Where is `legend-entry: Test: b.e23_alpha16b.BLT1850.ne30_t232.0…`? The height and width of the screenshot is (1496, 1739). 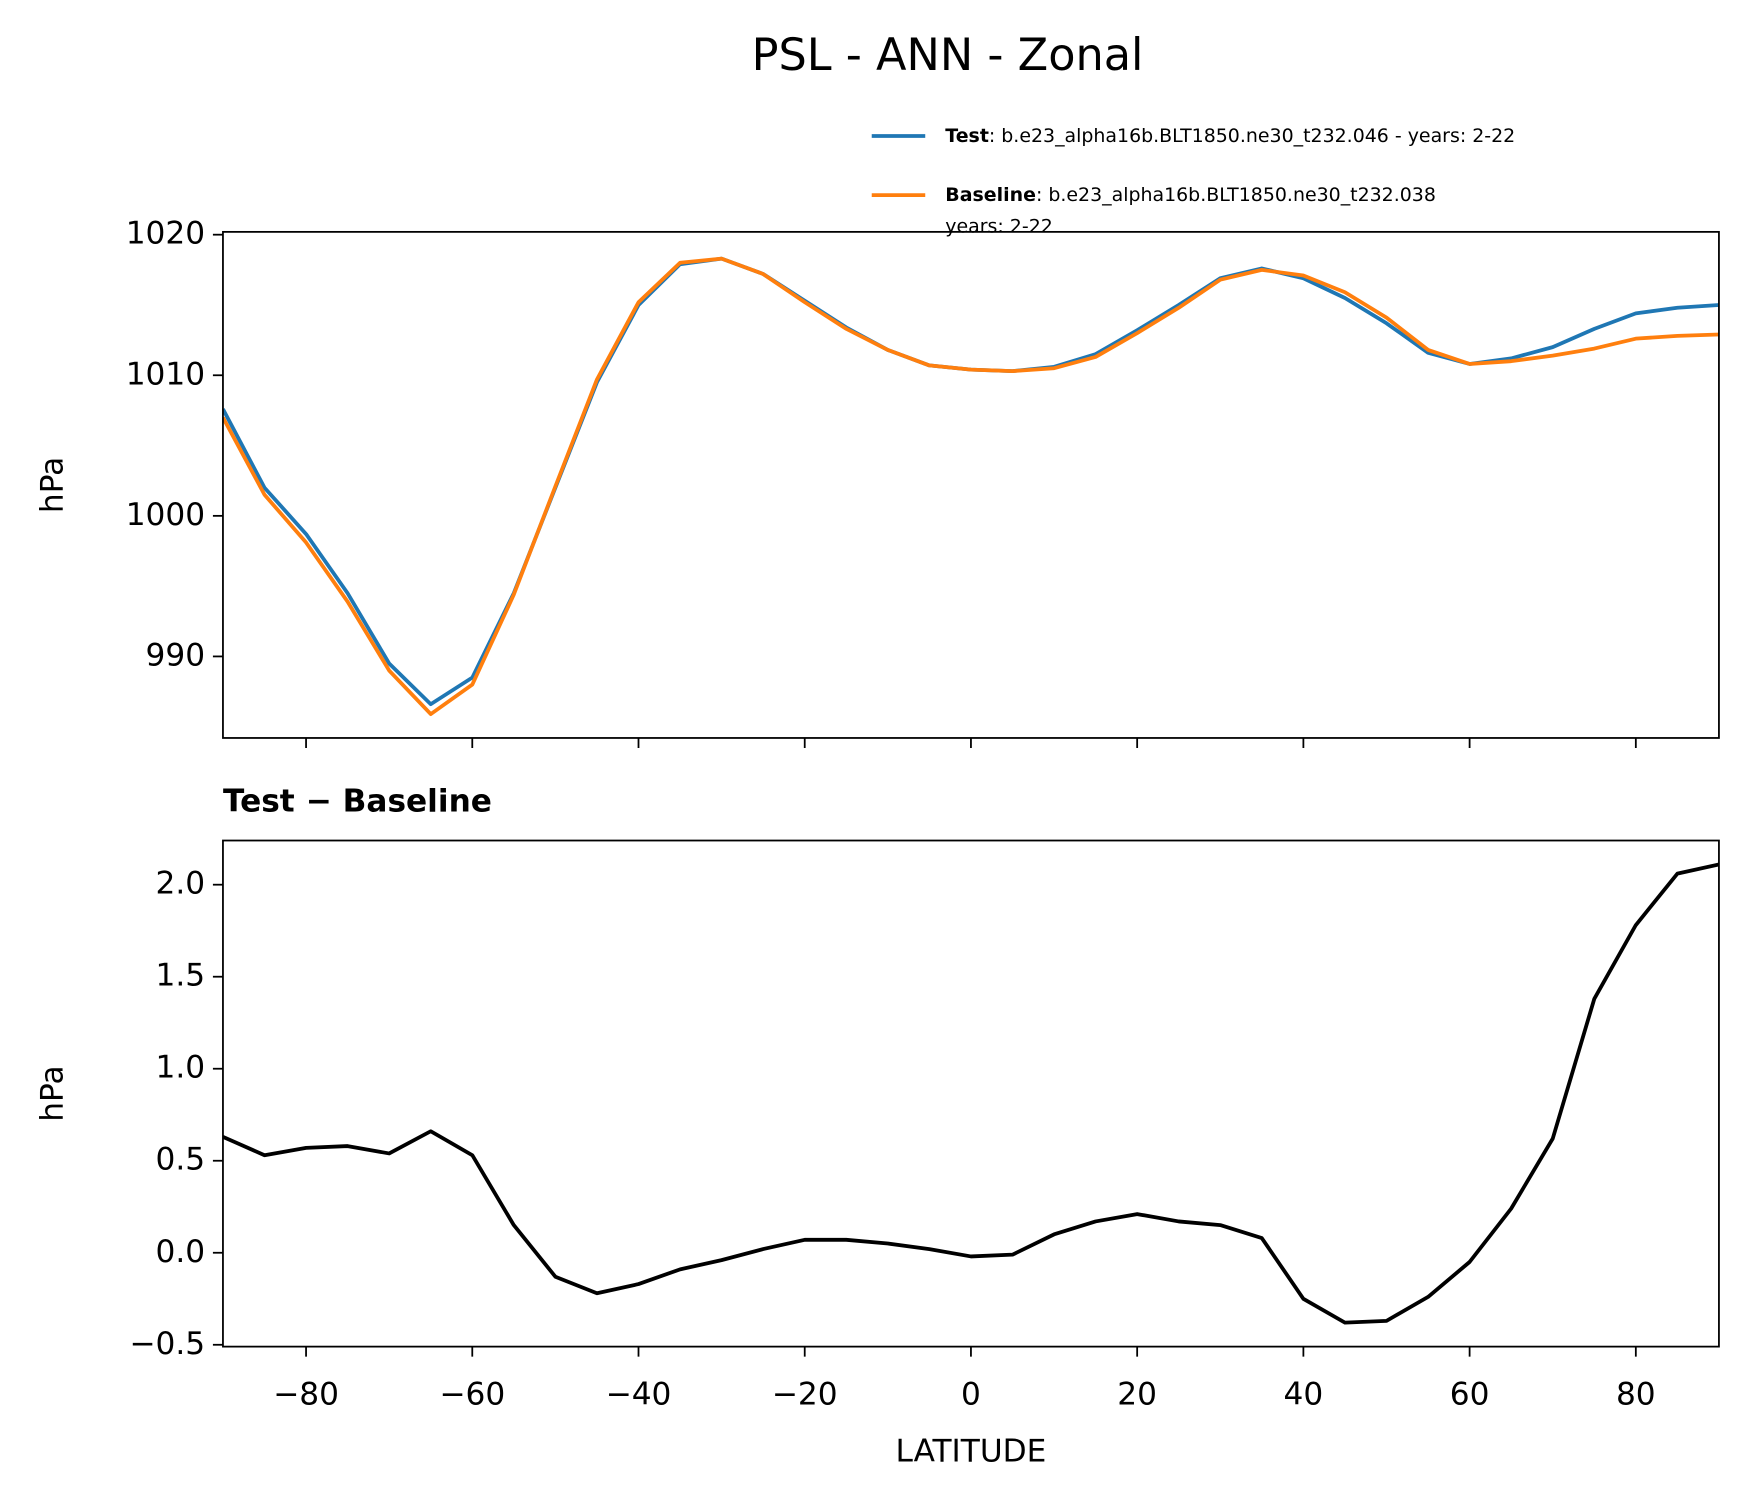
legend-entry: Test: b.e23_alpha16b.BLT1850.ne30_t232.0… is located at coordinates (1193, 136).